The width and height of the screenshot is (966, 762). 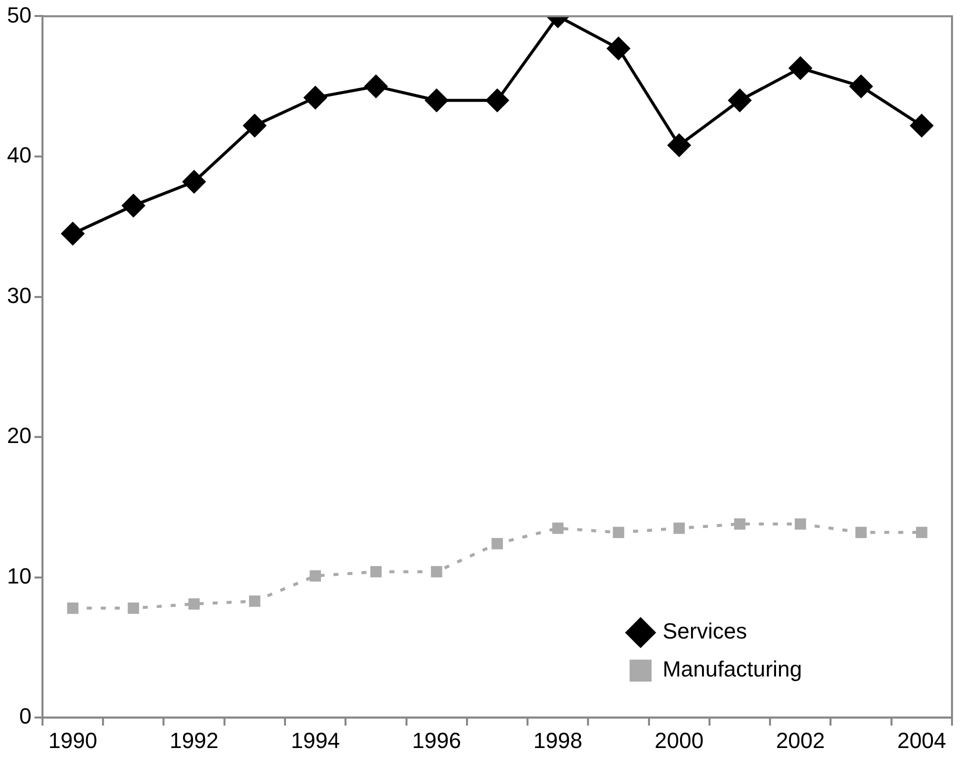 I want to click on x-tick-label: 1990, so click(x=73, y=740).